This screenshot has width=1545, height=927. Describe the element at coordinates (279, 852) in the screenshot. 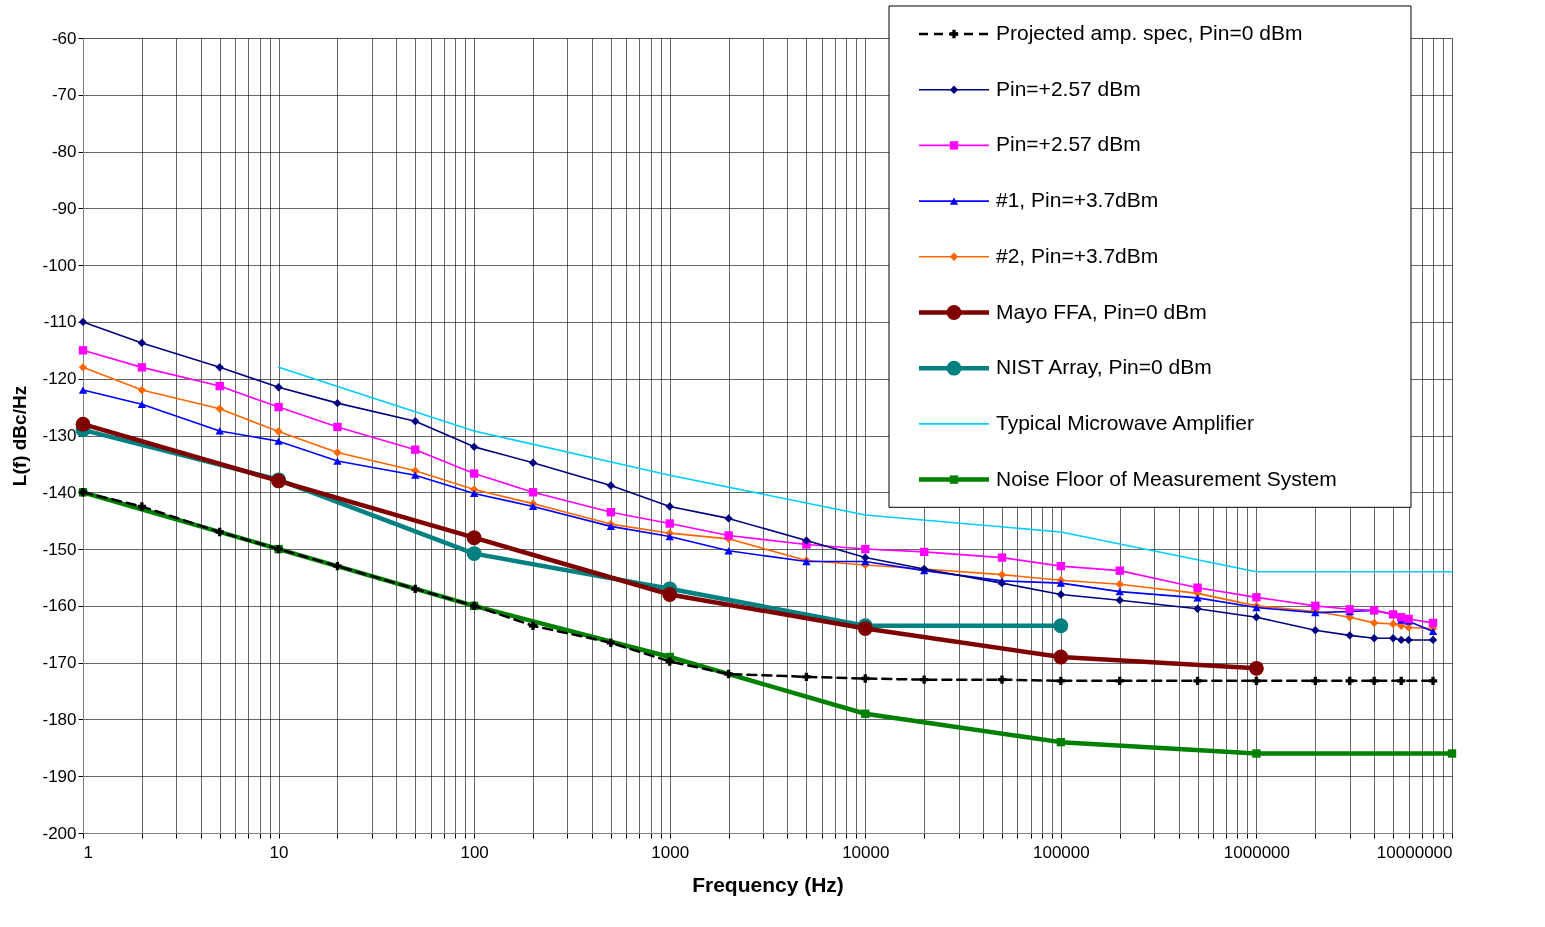

I see `x-tick-label: 10` at that location.